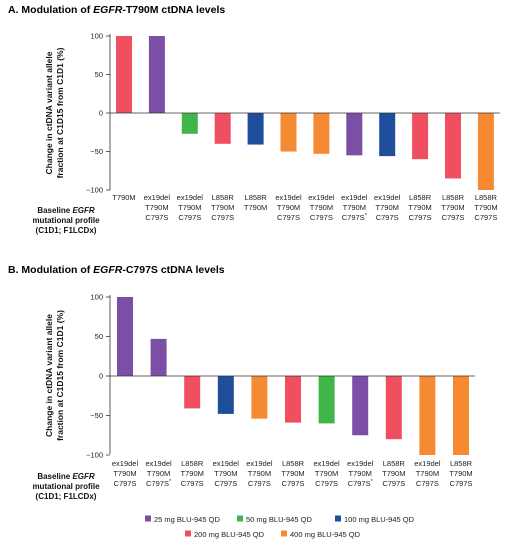 This screenshot has height=546, width=520. What do you see at coordinates (229, 534) in the screenshot?
I see `legend-label: 200 mg BLU-945 QD` at bounding box center [229, 534].